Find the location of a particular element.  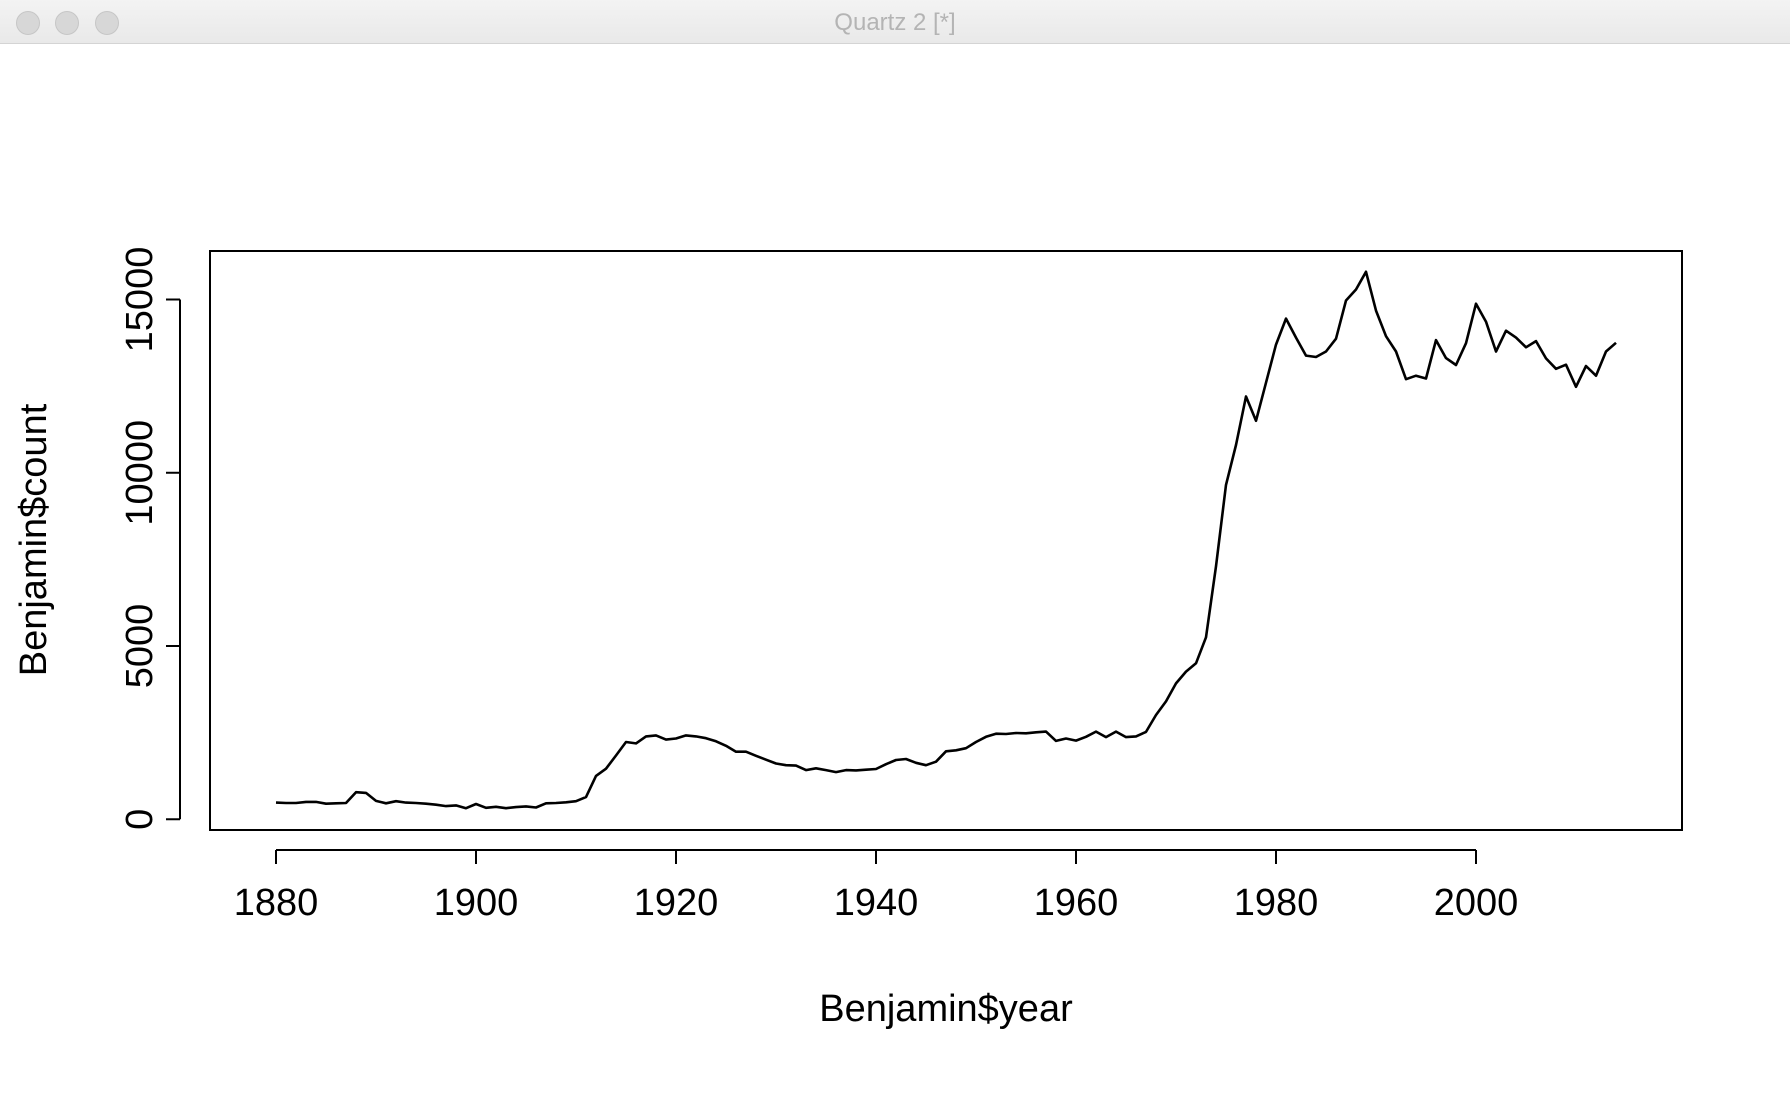

window-title: Quartz 2 [*] is located at coordinates (895, 22).